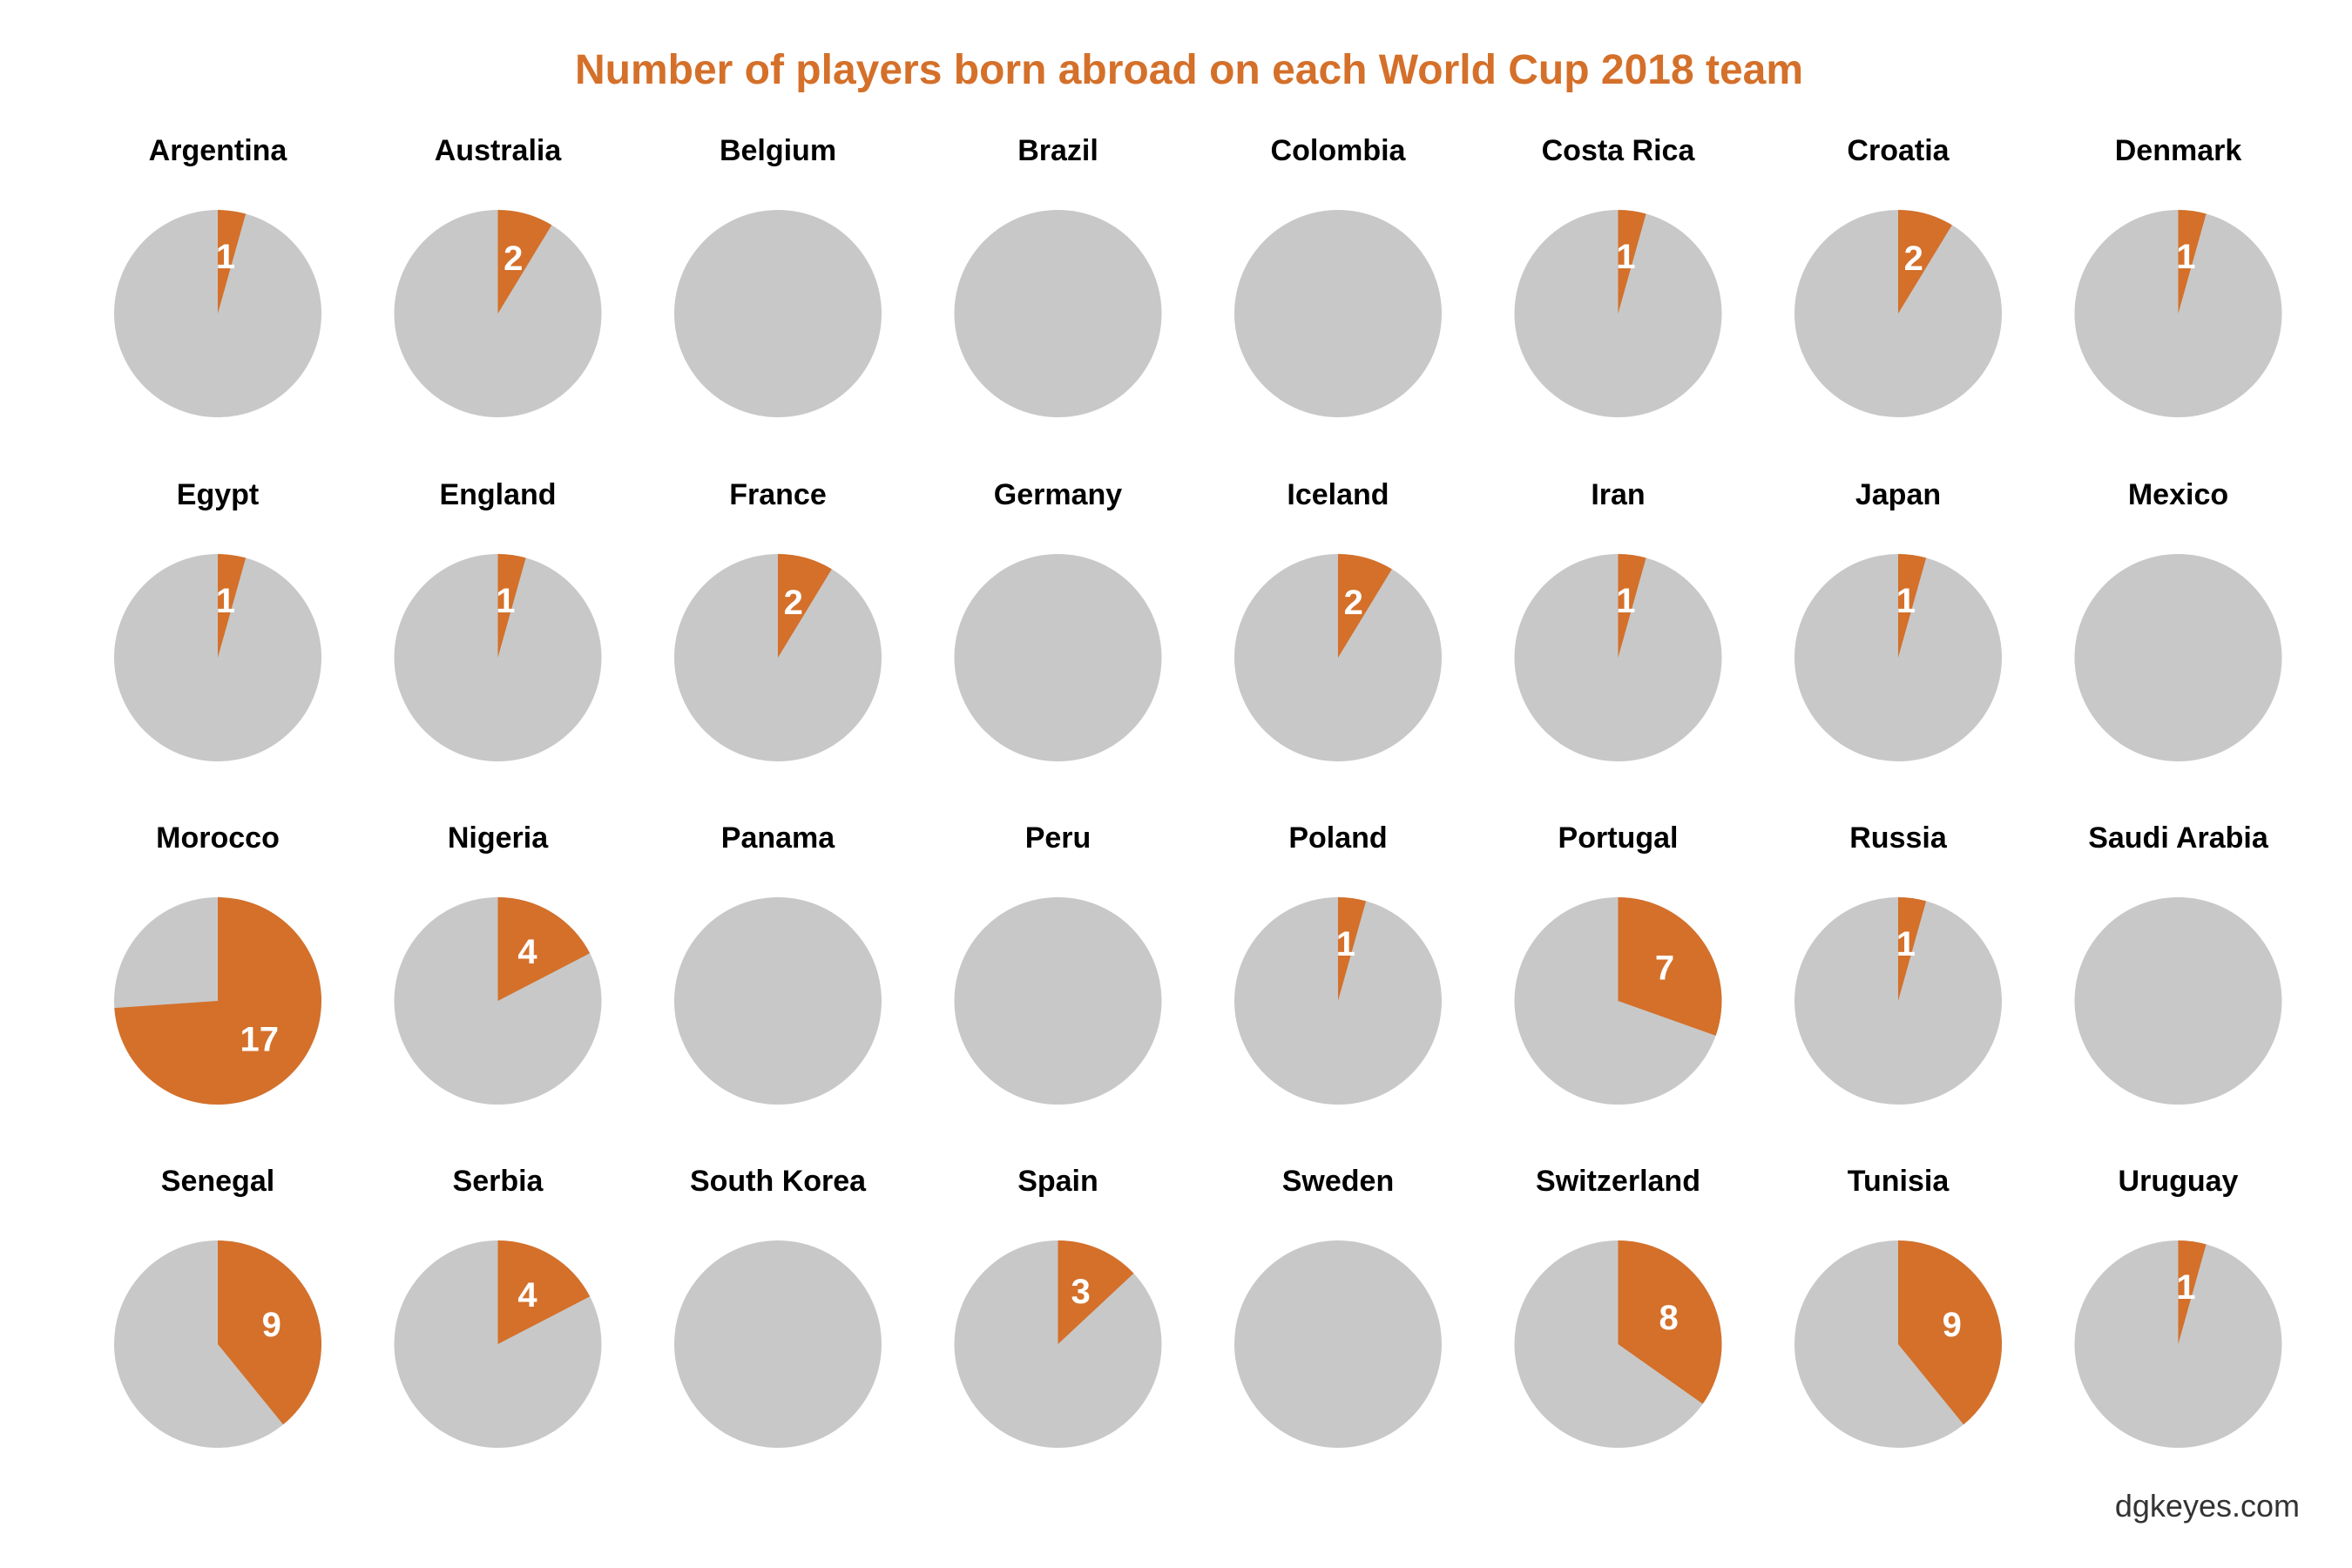  What do you see at coordinates (497, 495) in the screenshot?
I see `team-label-england: England` at bounding box center [497, 495].